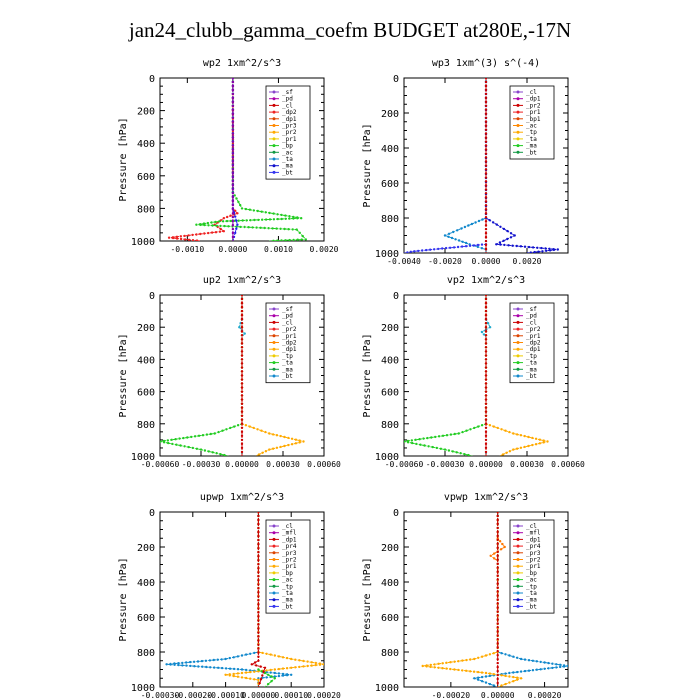 This screenshot has height=700, width=700. I want to click on legend-label: _sf, so click(287, 92).